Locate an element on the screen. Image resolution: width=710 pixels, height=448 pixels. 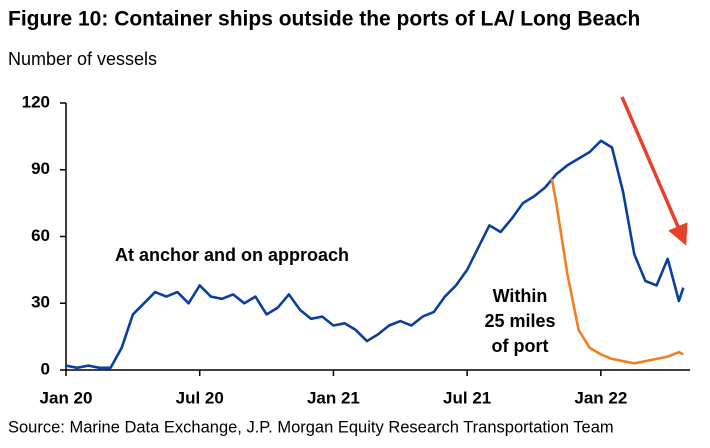
x-tick-label: Jan 21 is located at coordinates (333, 397).